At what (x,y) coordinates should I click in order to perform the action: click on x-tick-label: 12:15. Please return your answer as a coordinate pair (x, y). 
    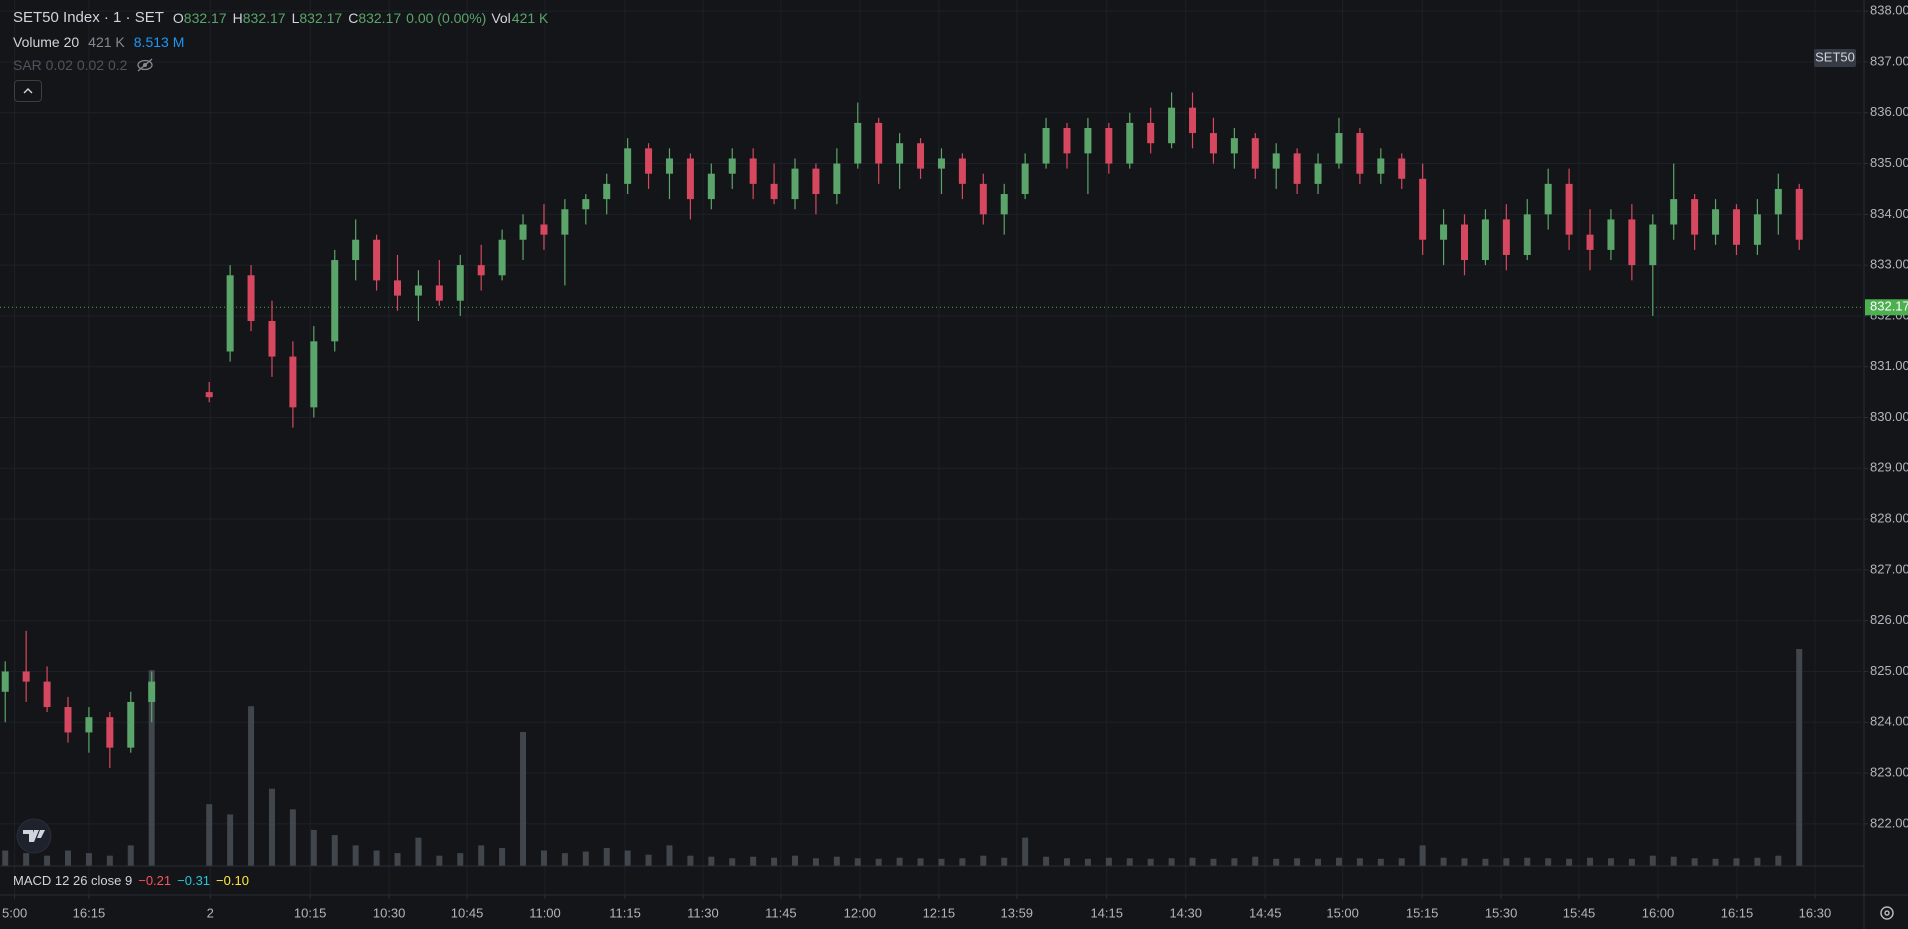
    Looking at the image, I should click on (939, 912).